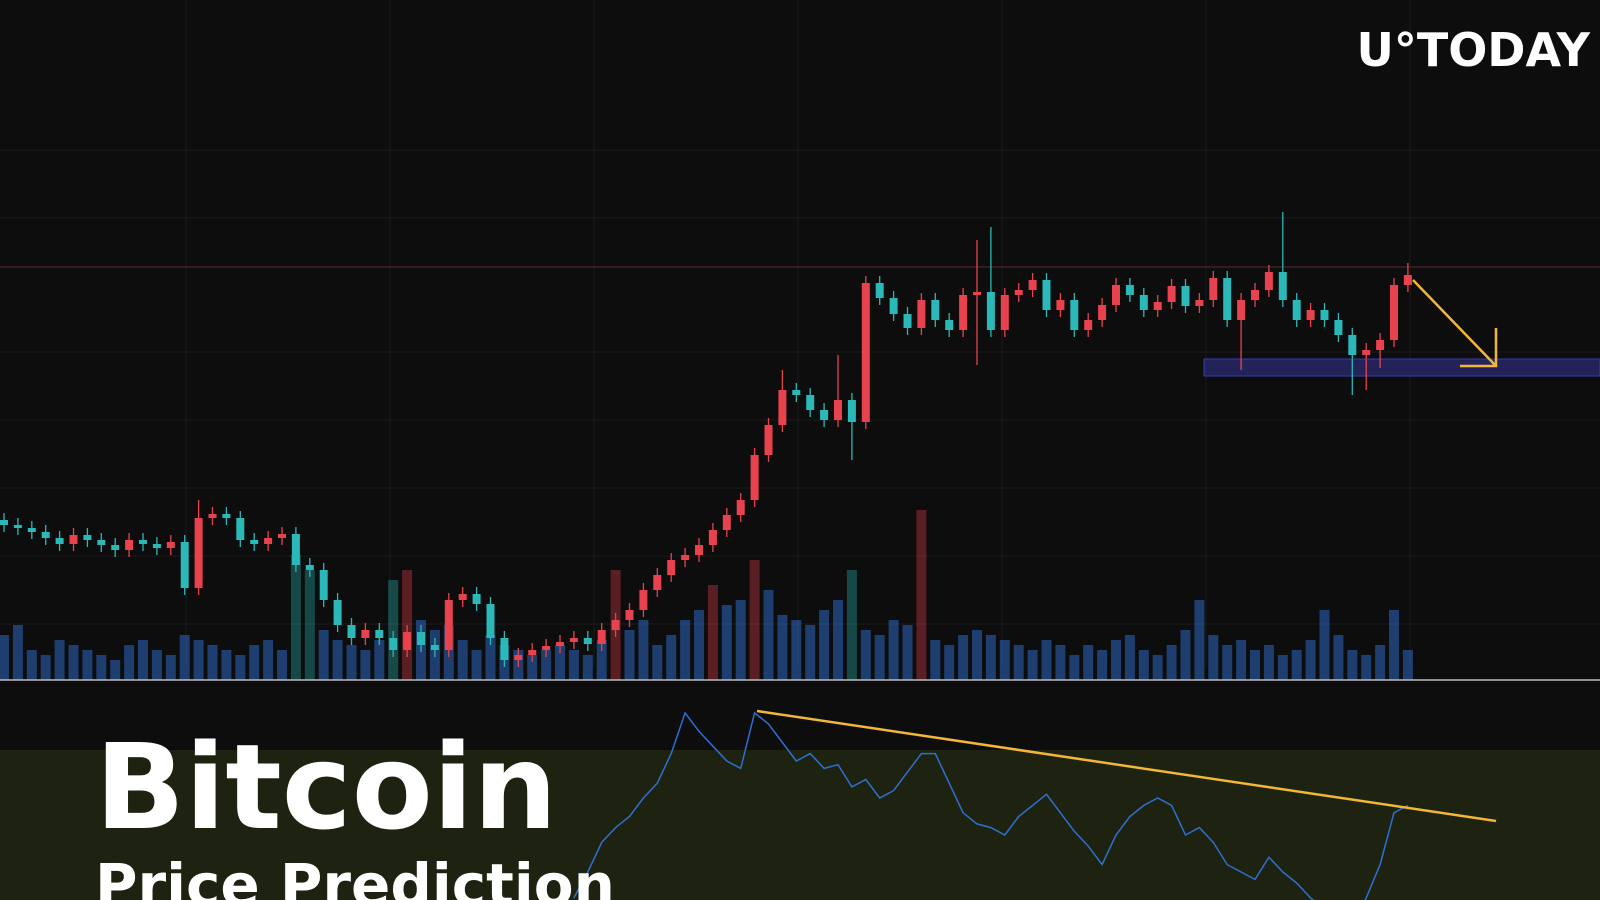 This screenshot has height=900, width=1600. What do you see at coordinates (355, 875) in the screenshot?
I see `headline-subtitle: Price Prediction` at bounding box center [355, 875].